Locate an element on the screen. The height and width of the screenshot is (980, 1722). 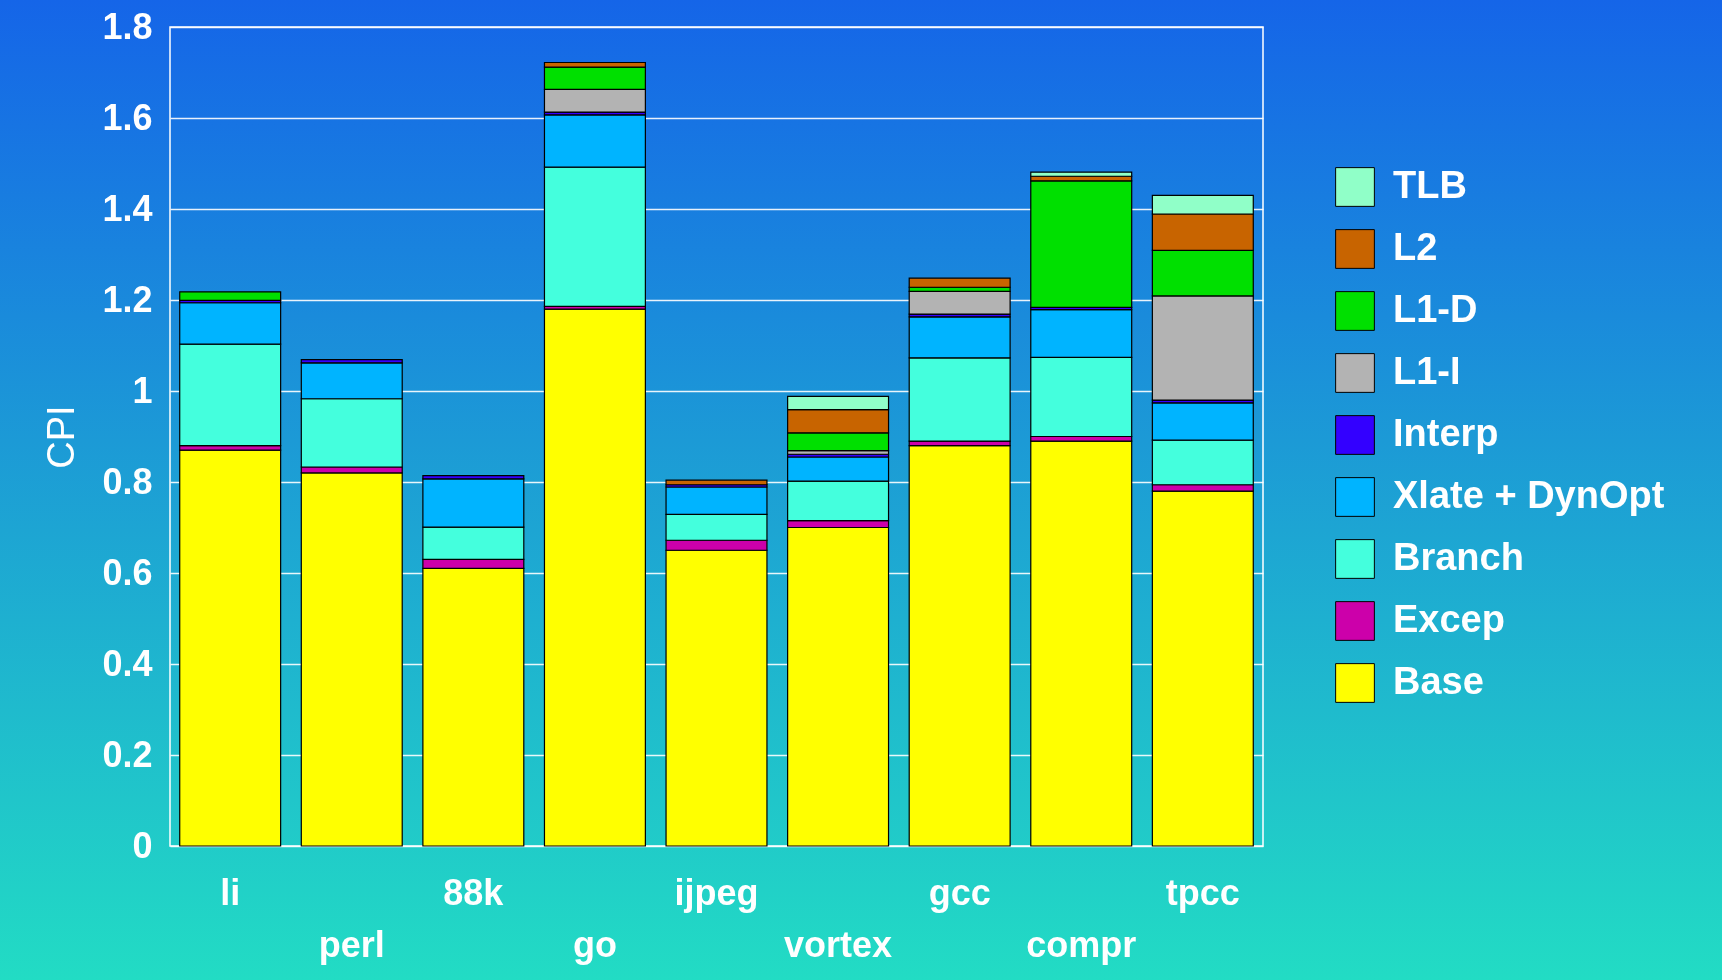
legend-label: L1-I is located at coordinates (1427, 371).